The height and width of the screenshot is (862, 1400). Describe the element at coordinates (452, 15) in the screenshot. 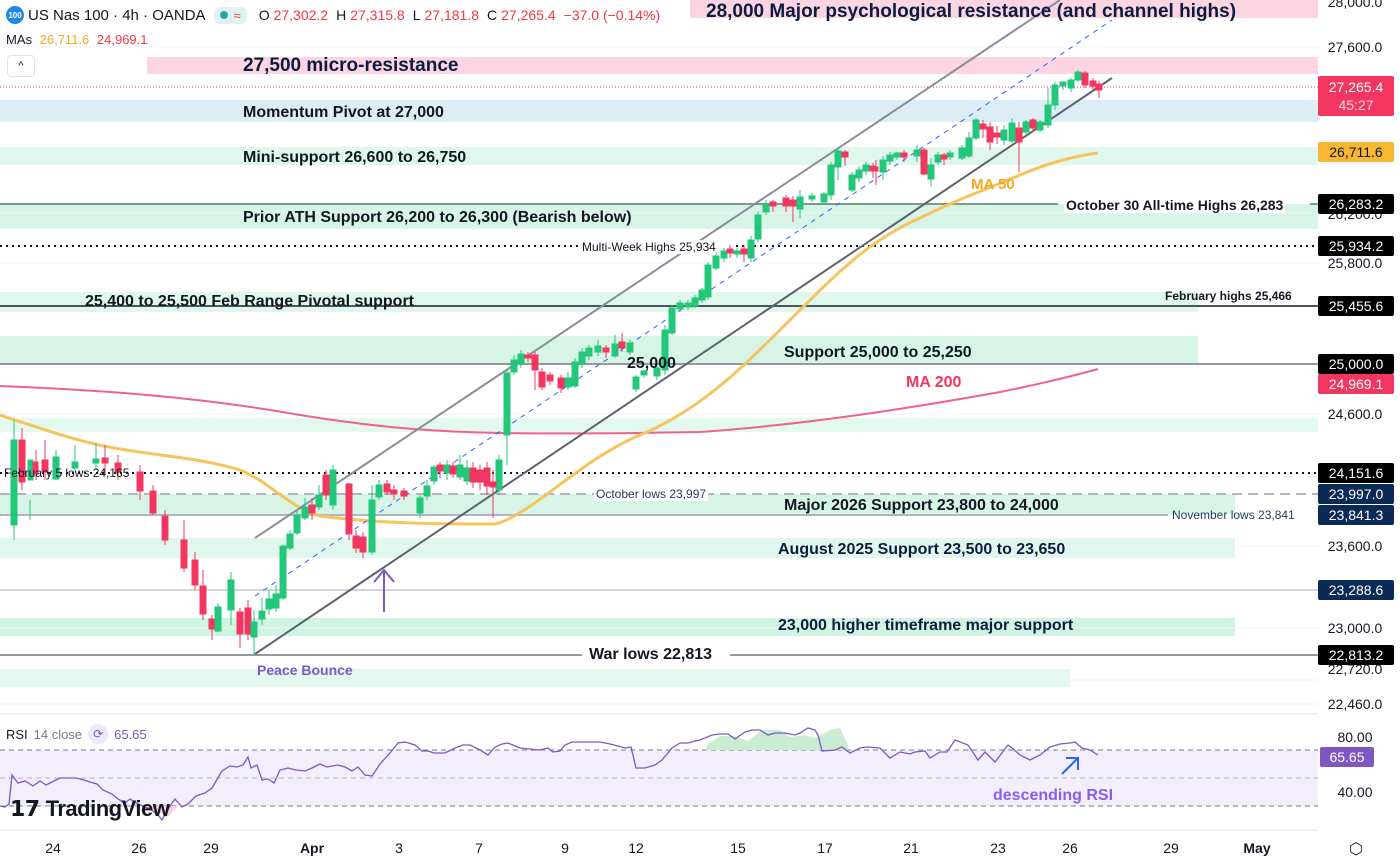

I see `low-value: 27,181.8` at that location.